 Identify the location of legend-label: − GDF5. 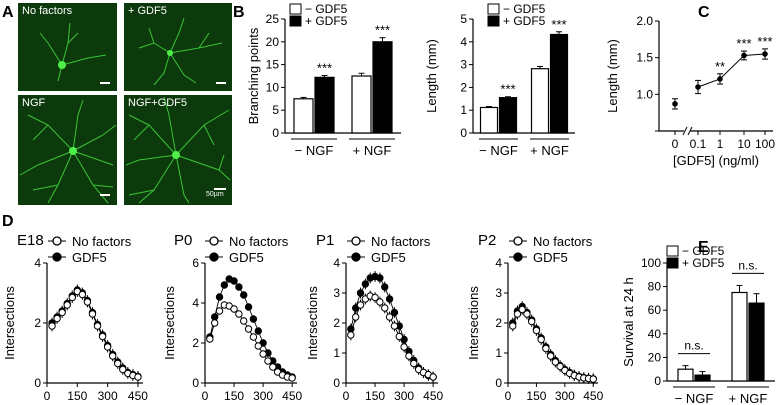
(326, 9).